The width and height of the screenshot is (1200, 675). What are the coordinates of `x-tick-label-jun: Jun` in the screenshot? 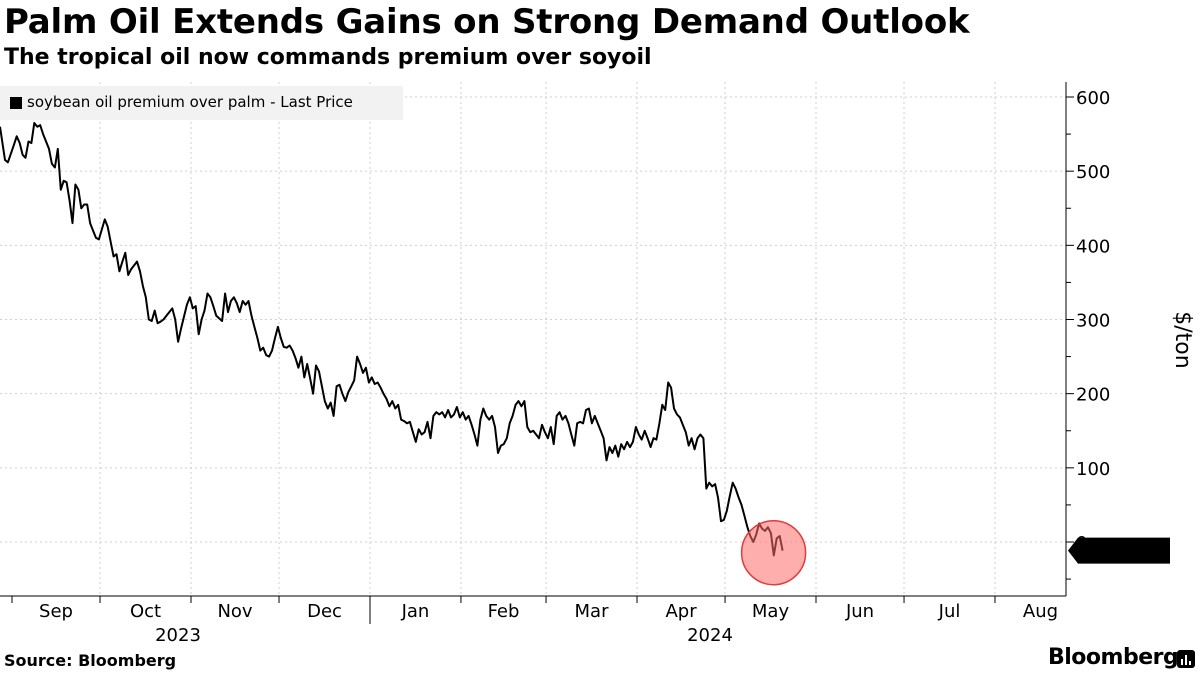 It's located at (859, 611).